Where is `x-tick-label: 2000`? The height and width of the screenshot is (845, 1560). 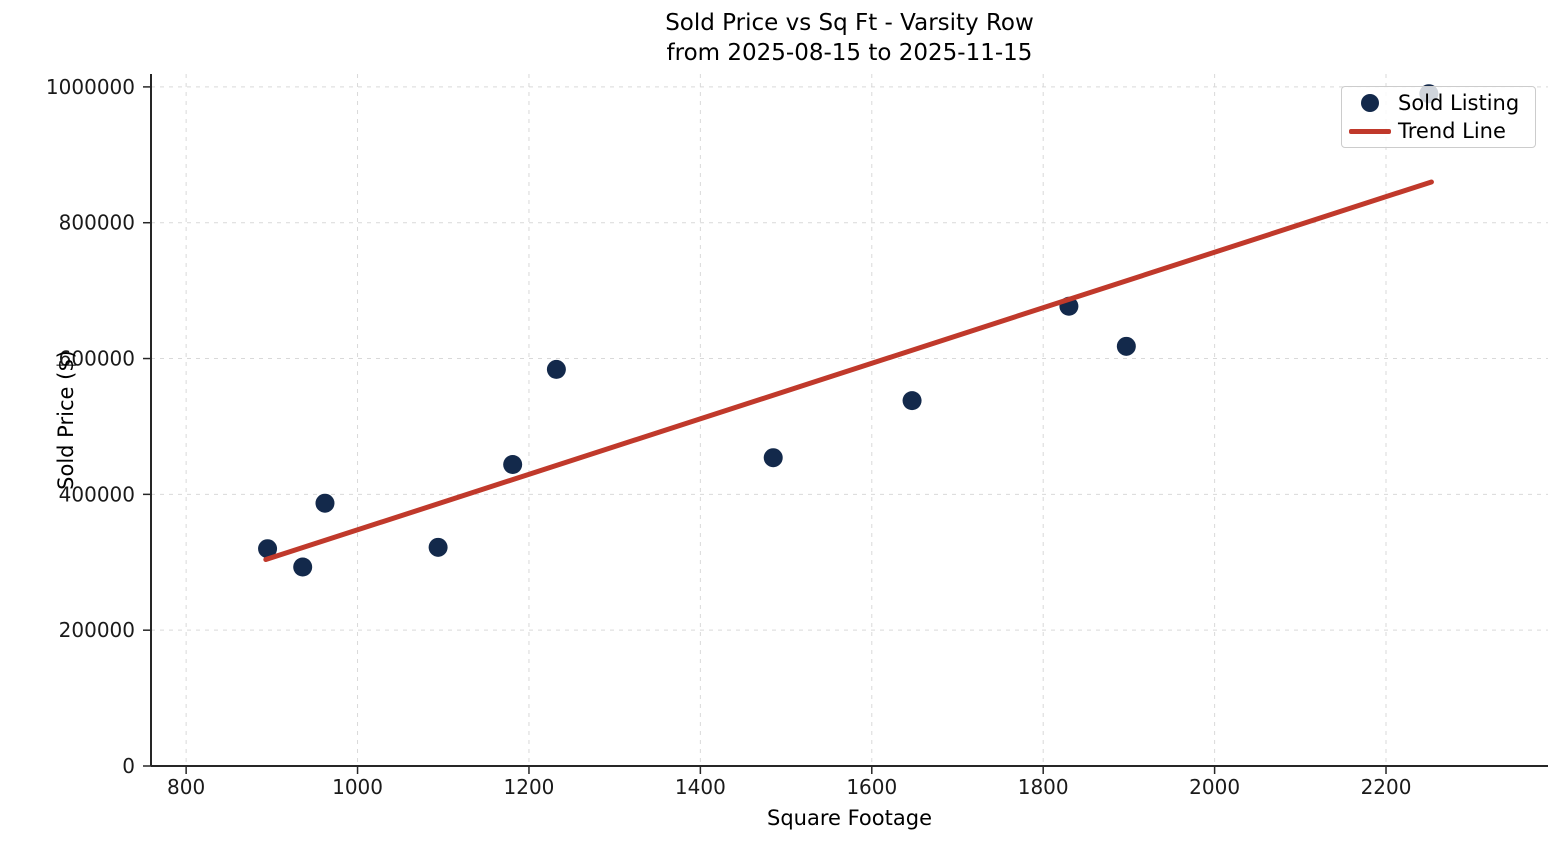 x-tick-label: 2000 is located at coordinates (1214, 787).